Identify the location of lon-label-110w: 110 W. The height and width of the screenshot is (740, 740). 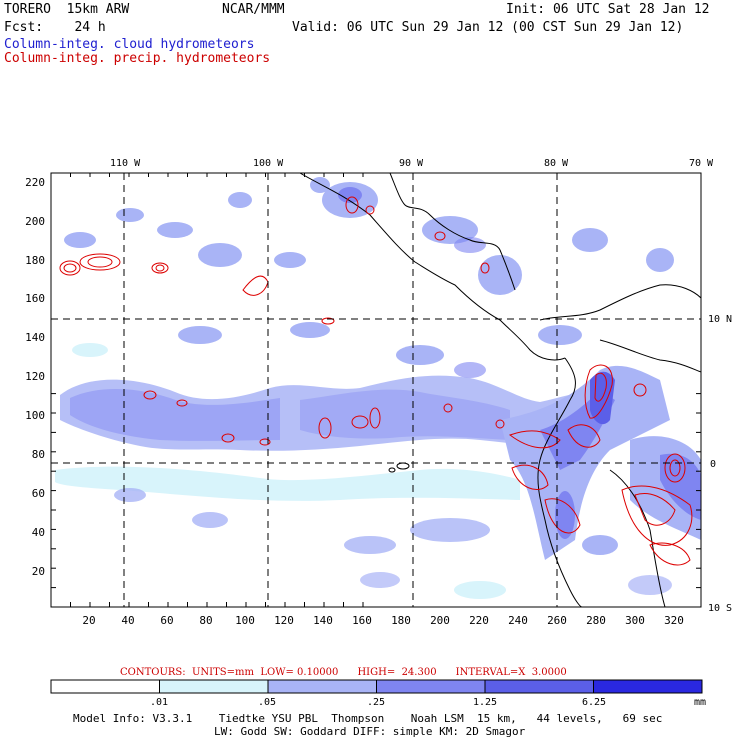
(125, 163).